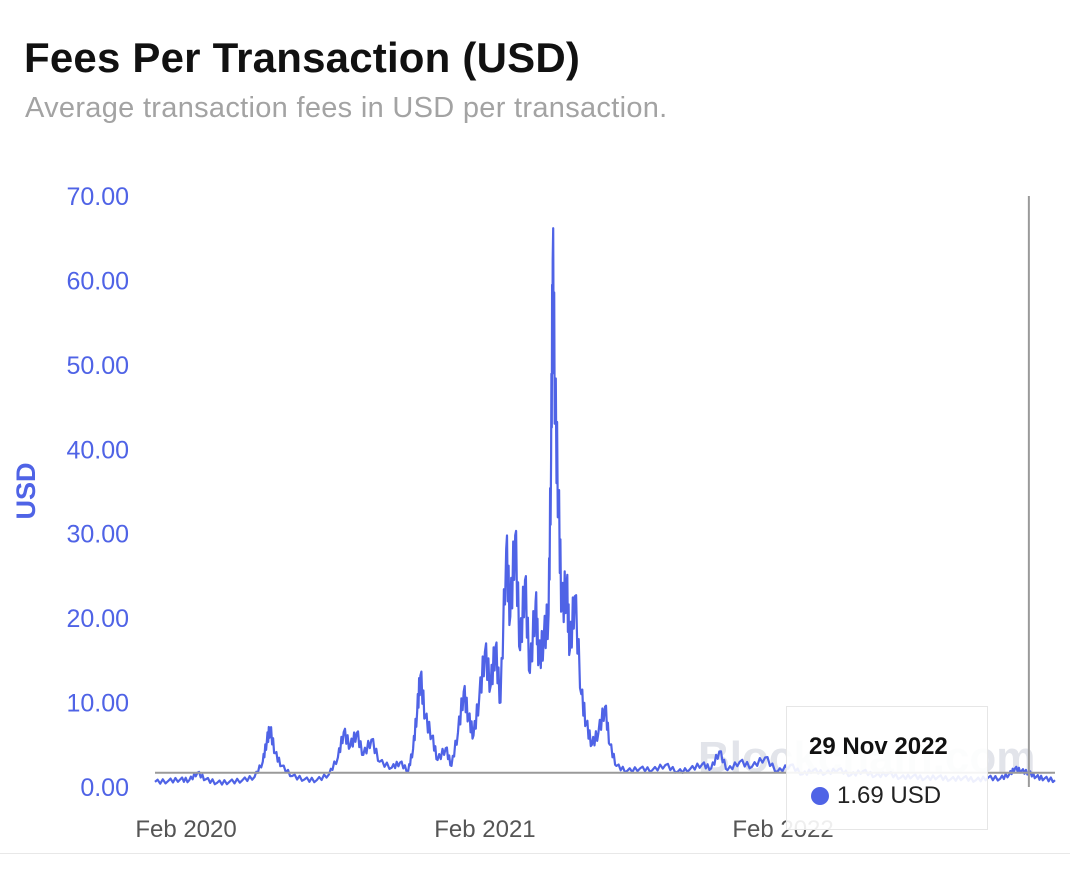 Image resolution: width=1070 pixels, height=892 pixels. I want to click on hover-tooltip: 29 Nov 2022 1.69 USD, so click(887, 768).